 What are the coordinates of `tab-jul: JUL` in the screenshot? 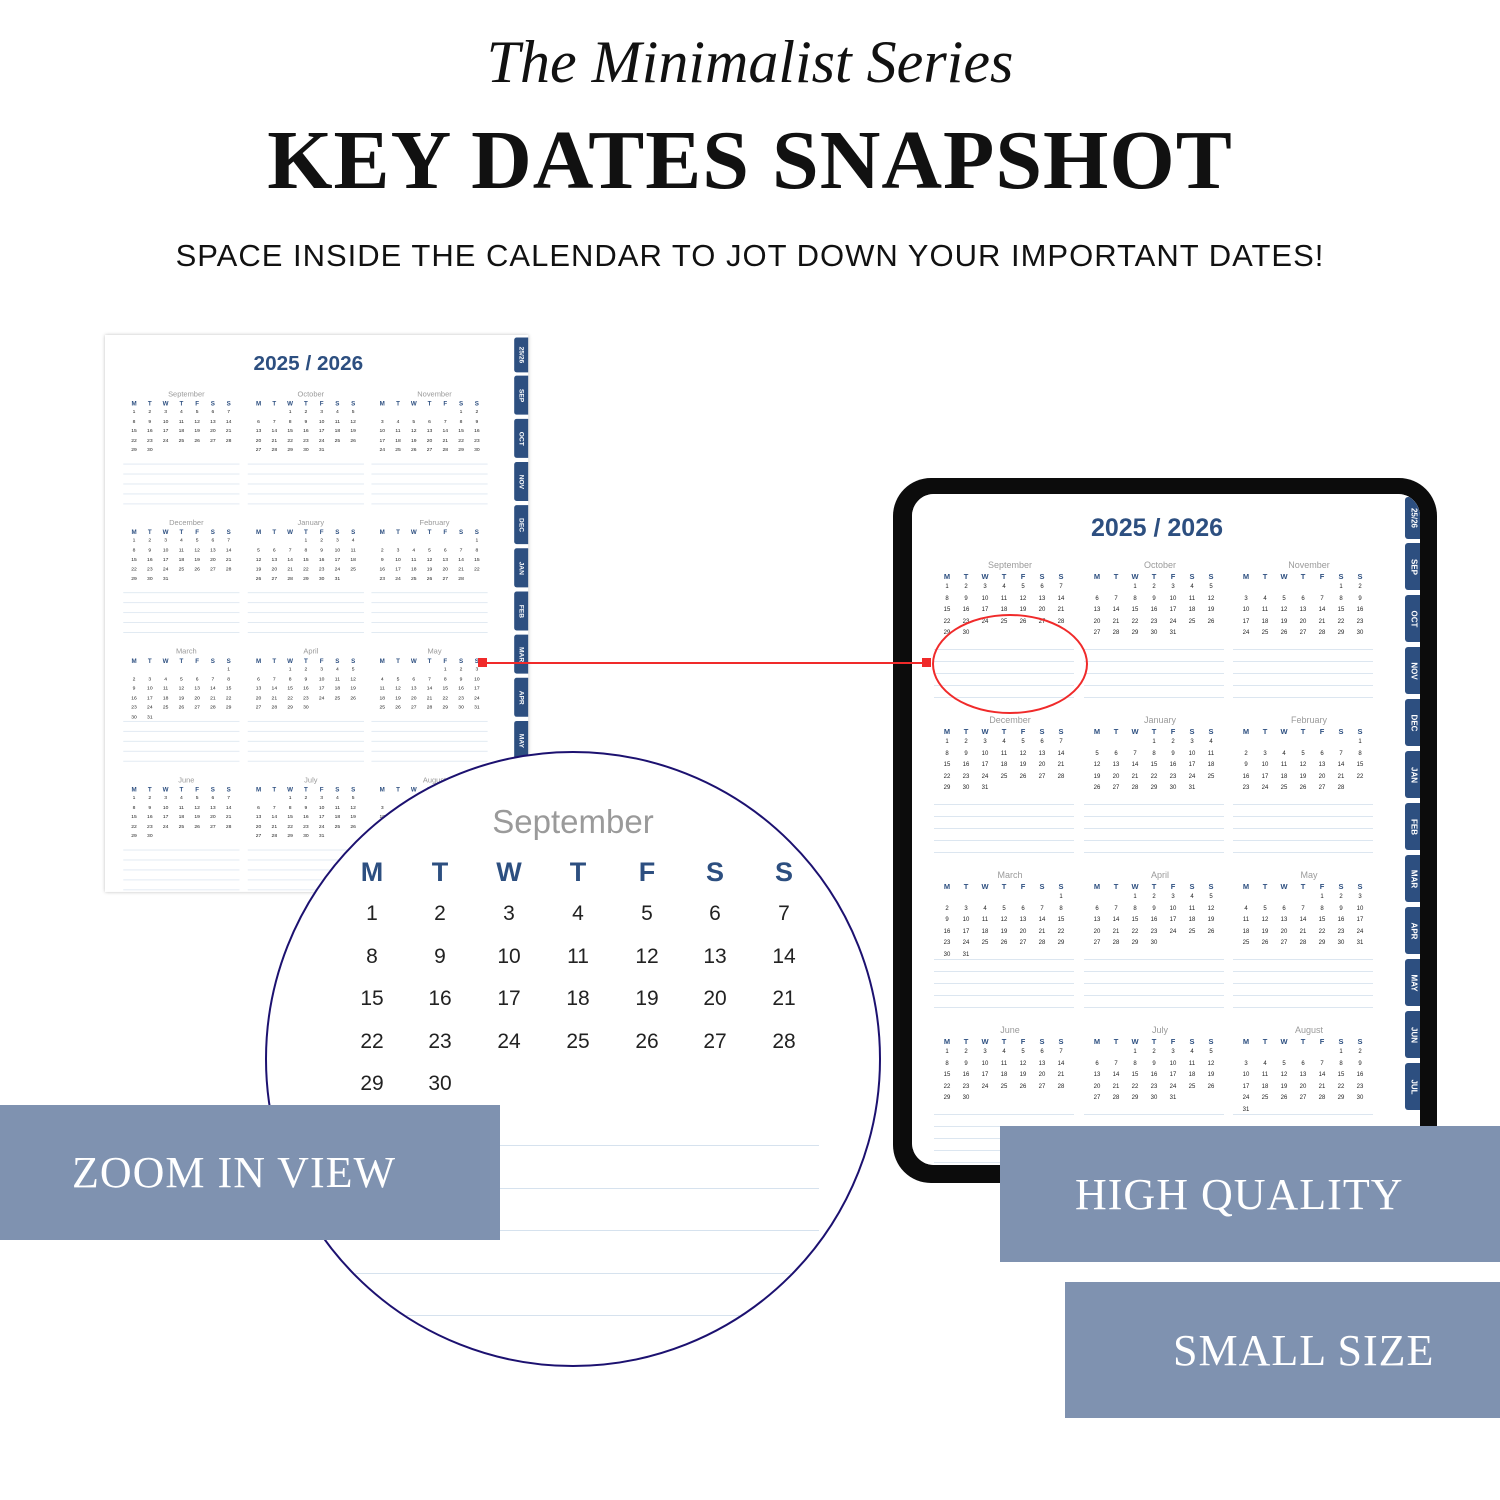 It's located at (1412, 1086).